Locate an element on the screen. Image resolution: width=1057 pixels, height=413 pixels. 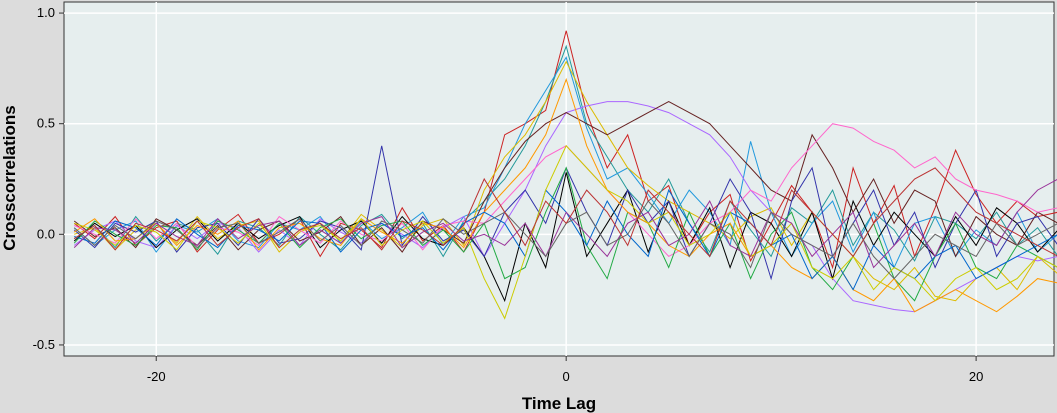
y-axis-ticks: -0.5 0.0 0.5 1.0 is located at coordinates (48, 178).